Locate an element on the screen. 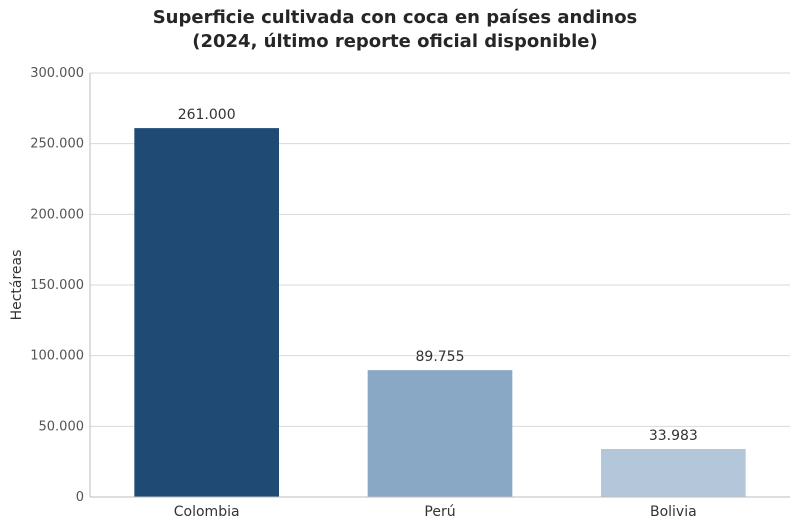  x-tick-label: Bolivia is located at coordinates (673, 512).